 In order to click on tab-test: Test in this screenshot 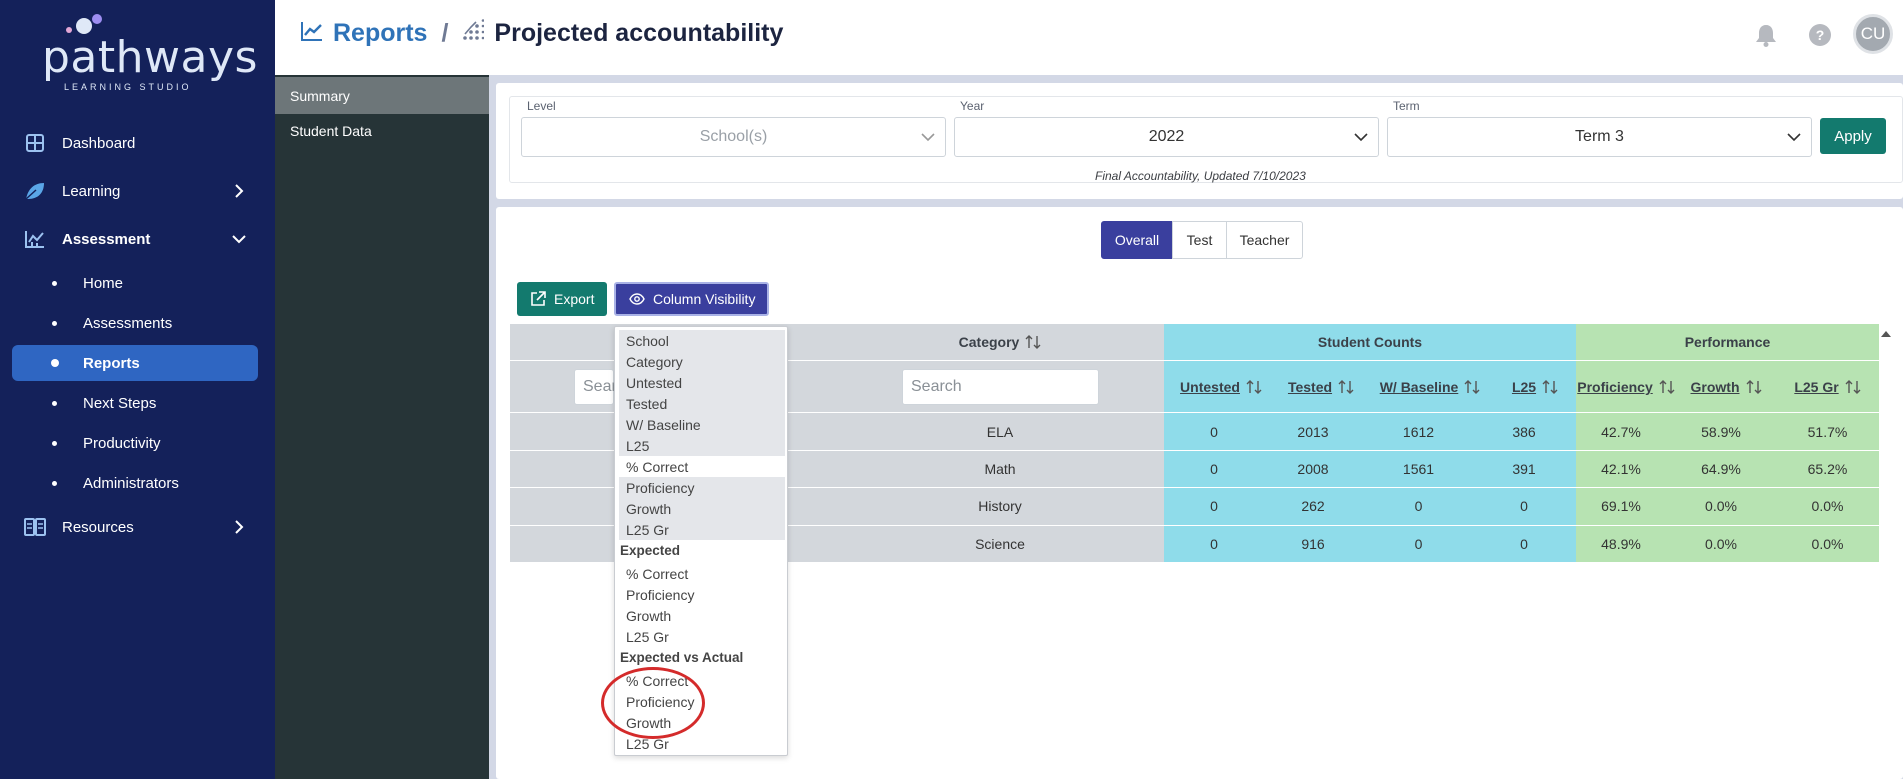, I will do `click(1199, 240)`.